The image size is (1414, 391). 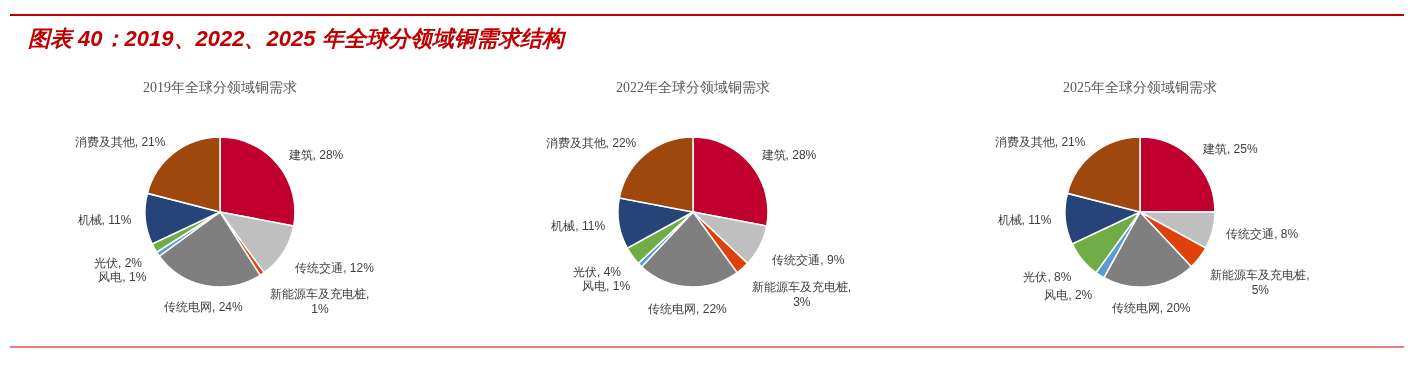 I want to click on slice-label: 光伏, 8%, so click(x=1047, y=276).